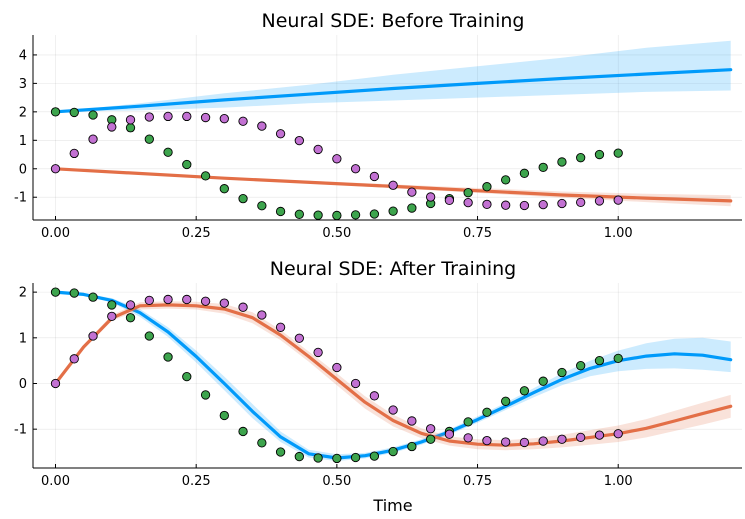 The width and height of the screenshot is (745, 519). What do you see at coordinates (393, 21) in the screenshot?
I see `chart-title-before: Neural SDE: Before Training` at bounding box center [393, 21].